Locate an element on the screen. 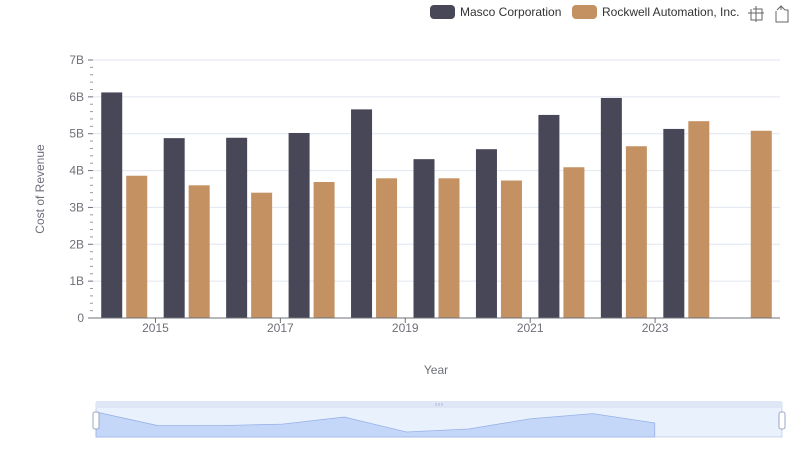 The height and width of the screenshot is (461, 800). bar-rockwell-2022 is located at coordinates (636, 232).